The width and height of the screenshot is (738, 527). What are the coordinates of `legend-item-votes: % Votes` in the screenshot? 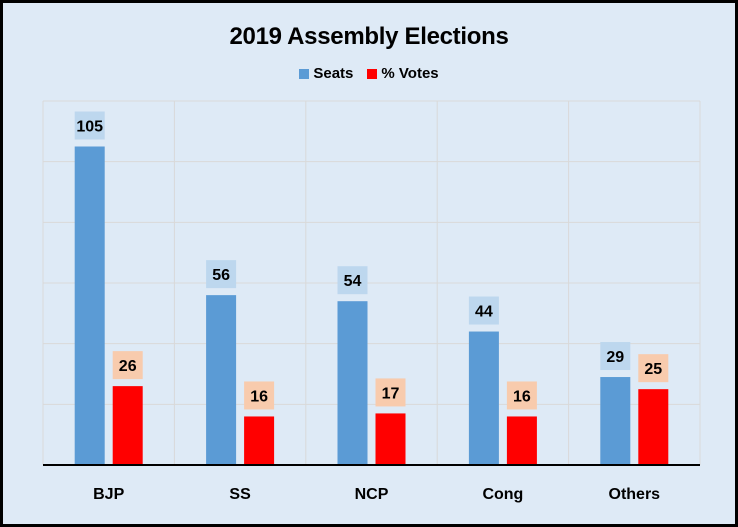 It's located at (403, 73).